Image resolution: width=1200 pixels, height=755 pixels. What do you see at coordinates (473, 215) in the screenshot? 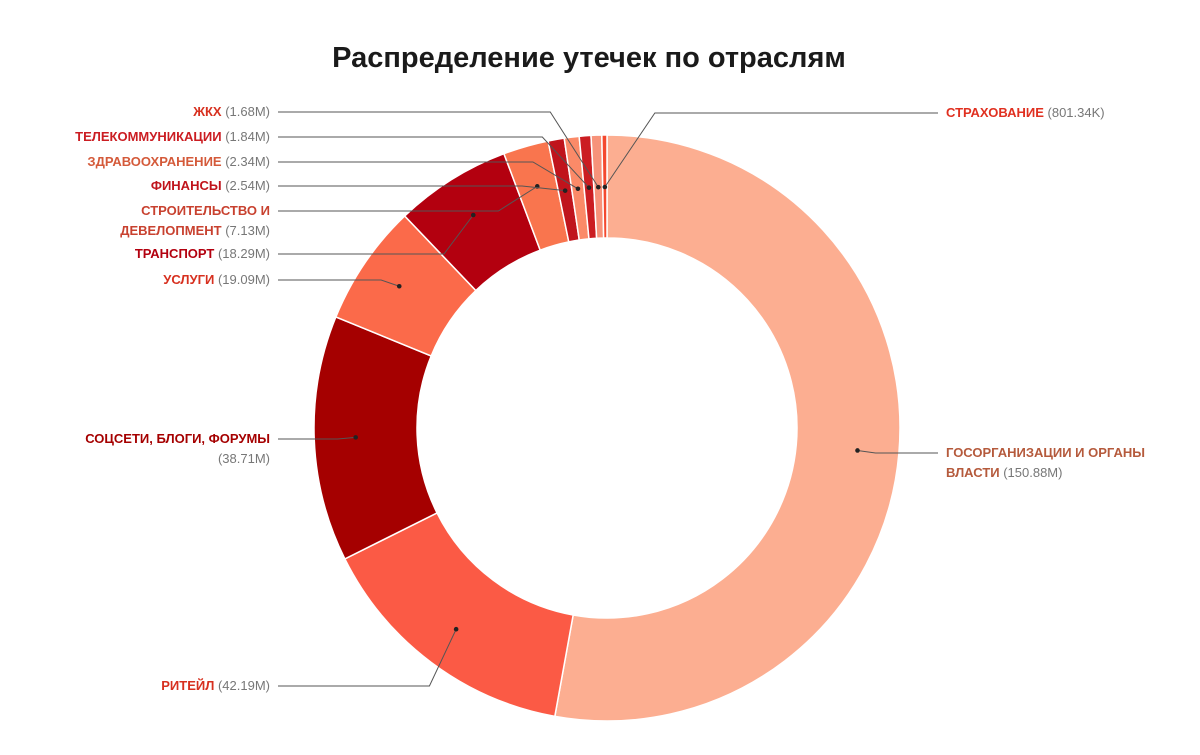
I see `leader-dot-транспорт` at bounding box center [473, 215].